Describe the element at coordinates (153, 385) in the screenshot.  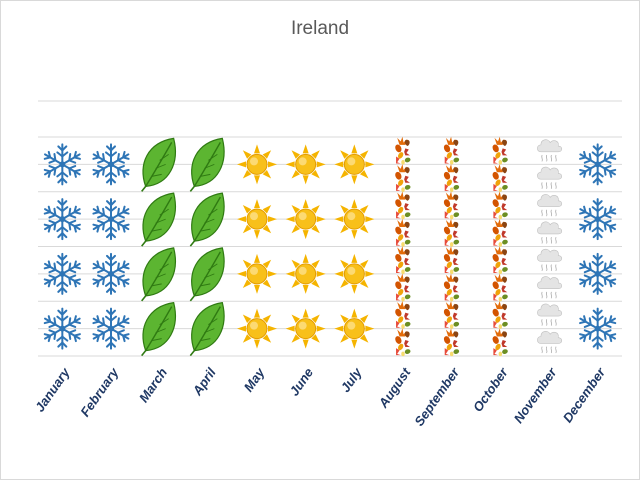
I see `x-tick-label: March` at that location.